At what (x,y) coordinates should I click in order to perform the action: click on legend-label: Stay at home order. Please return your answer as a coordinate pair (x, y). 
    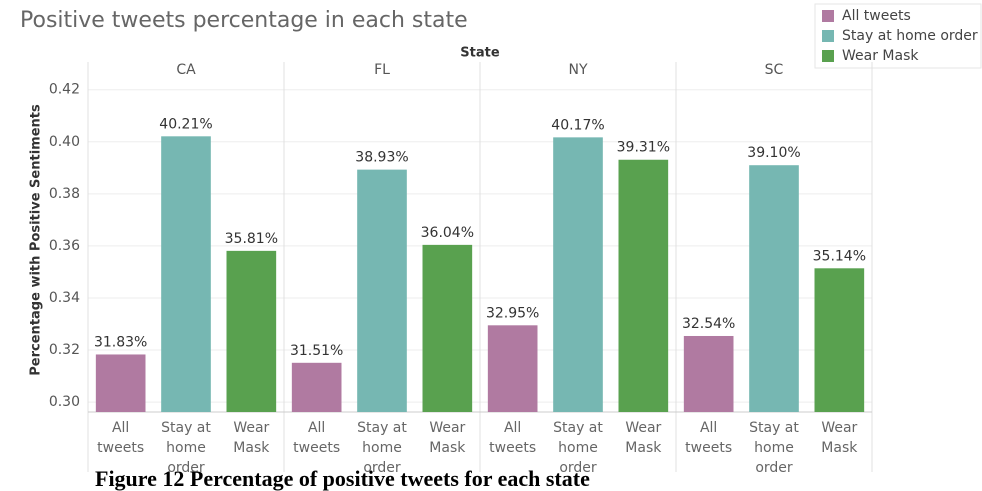
    Looking at the image, I should click on (910, 36).